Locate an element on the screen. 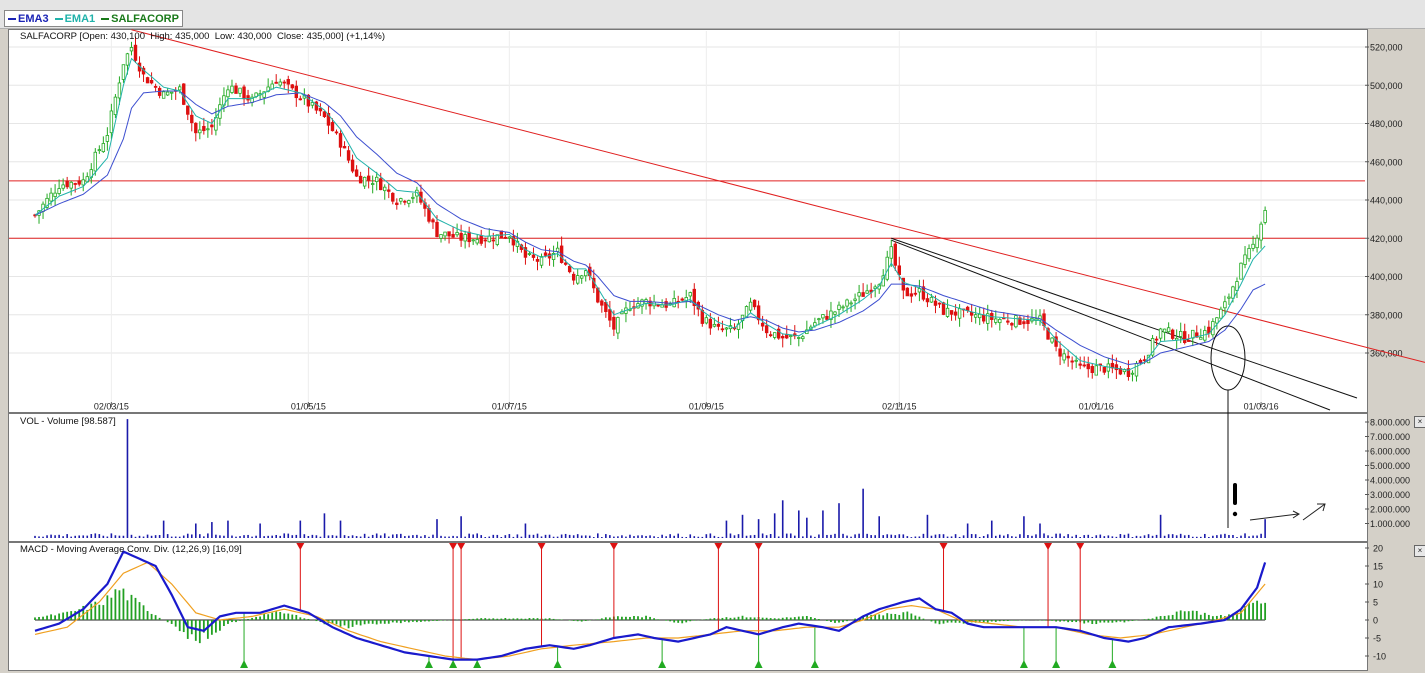 The width and height of the screenshot is (1425, 673). price-y-tick-label: 520,000 is located at coordinates (1386, 48).